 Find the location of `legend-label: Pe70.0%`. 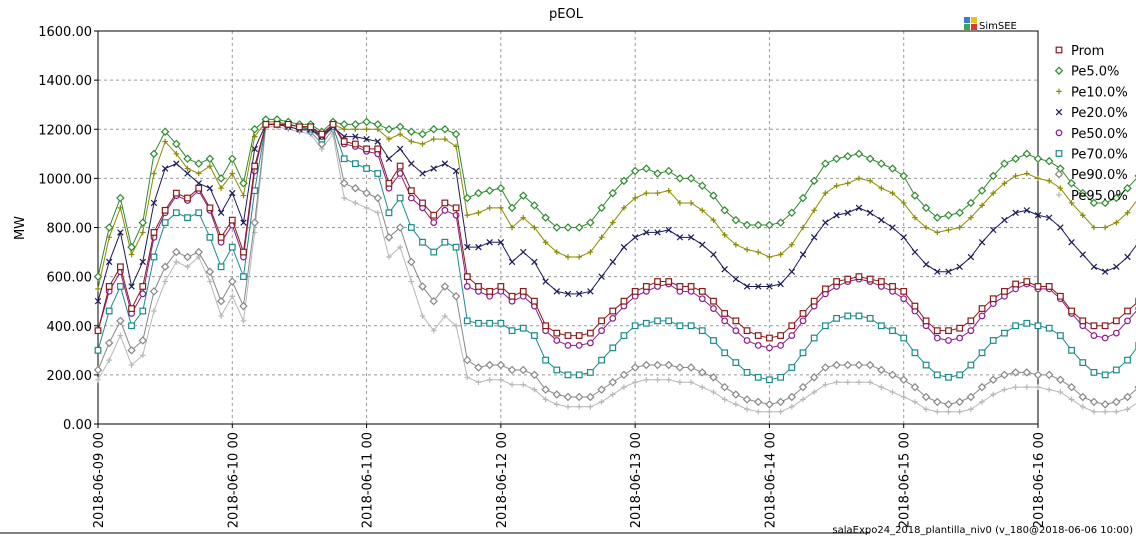

legend-label: Pe70.0% is located at coordinates (1099, 155).